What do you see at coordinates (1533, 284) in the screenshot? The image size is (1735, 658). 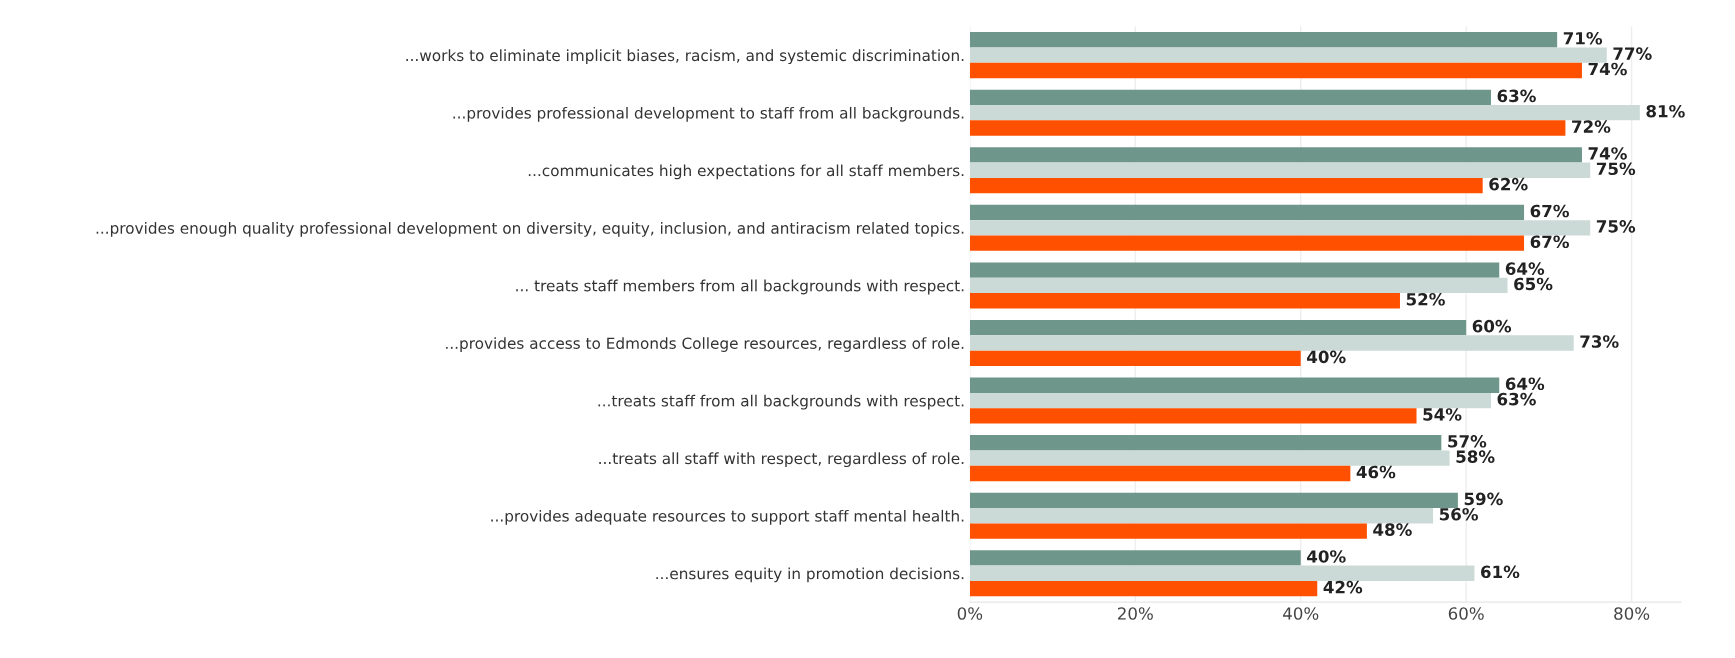 I see `data-label: 65%` at bounding box center [1533, 284].